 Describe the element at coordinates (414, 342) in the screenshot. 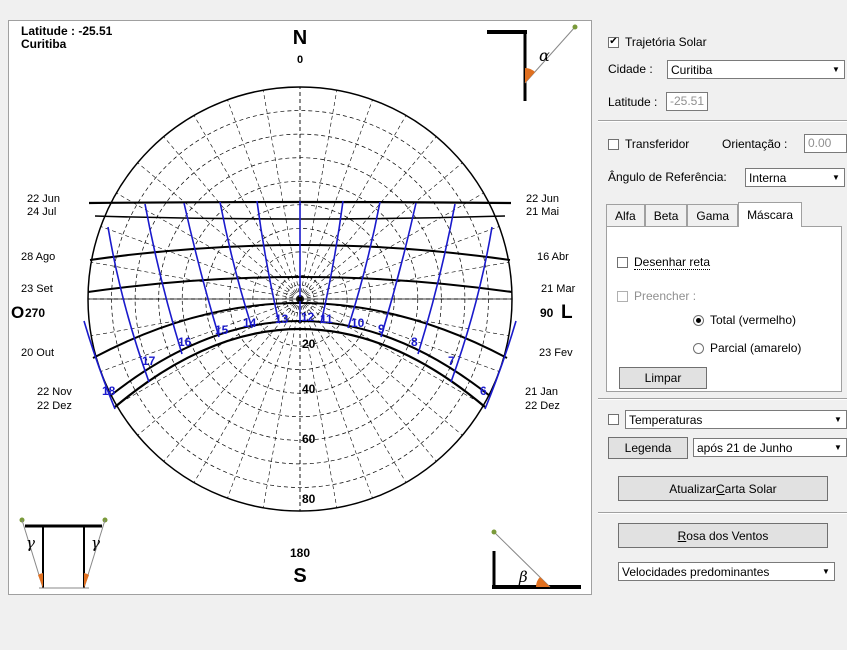

I see `hour-label-8: 8` at that location.